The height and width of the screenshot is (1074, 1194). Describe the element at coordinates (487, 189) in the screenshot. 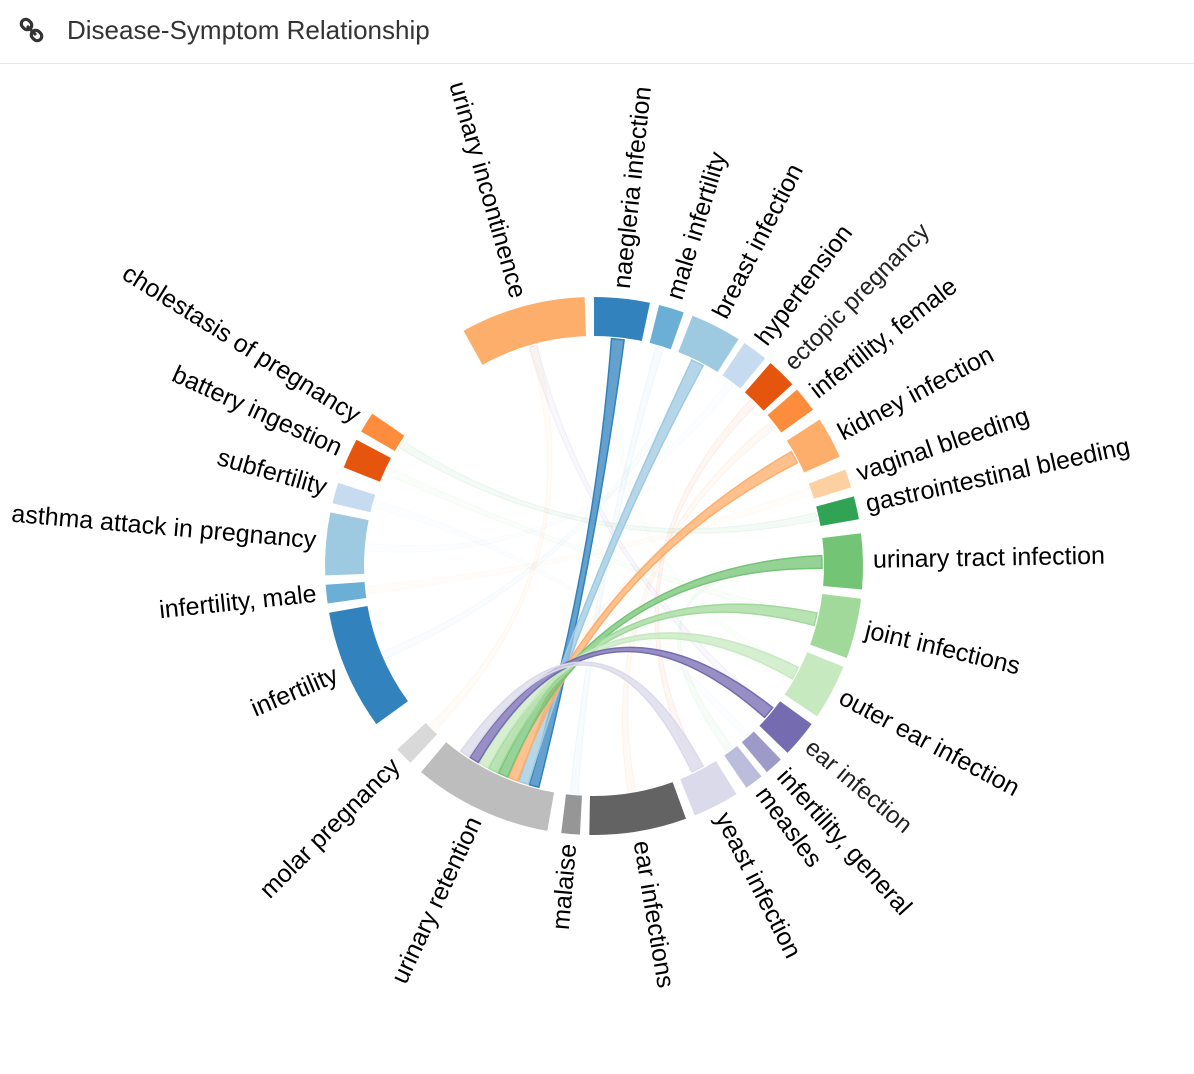

I see `label-urinary-incontinence: urinary incontinence` at that location.